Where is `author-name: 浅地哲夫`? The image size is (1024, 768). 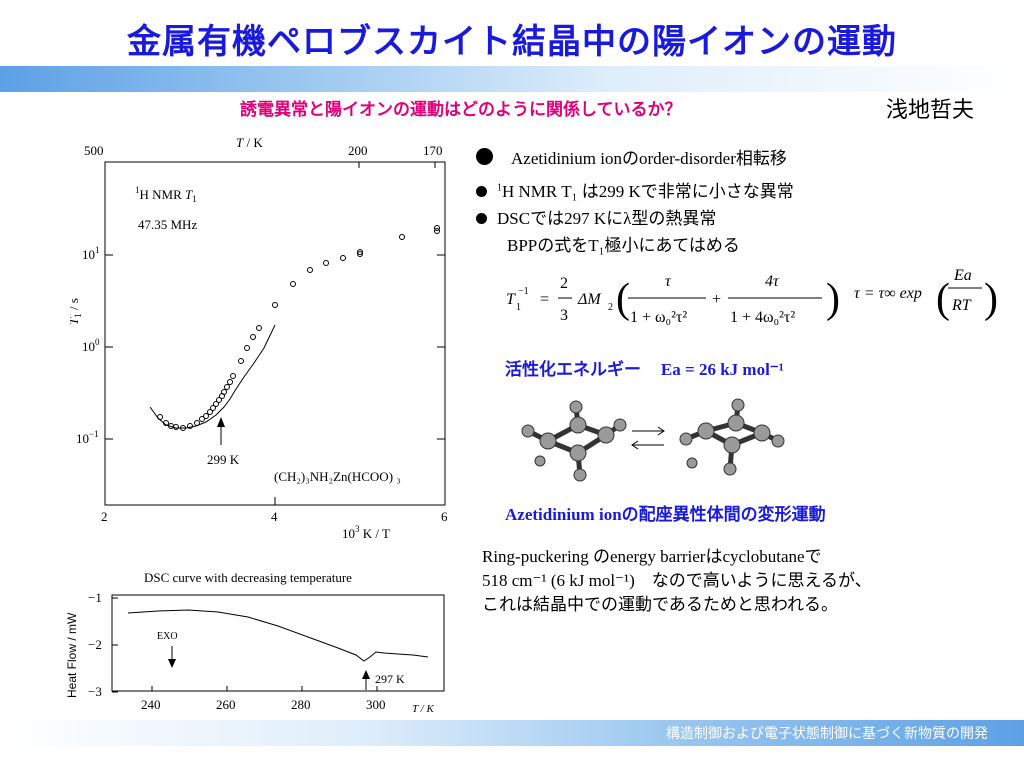
author-name: 浅地哲夫 is located at coordinates (930, 110).